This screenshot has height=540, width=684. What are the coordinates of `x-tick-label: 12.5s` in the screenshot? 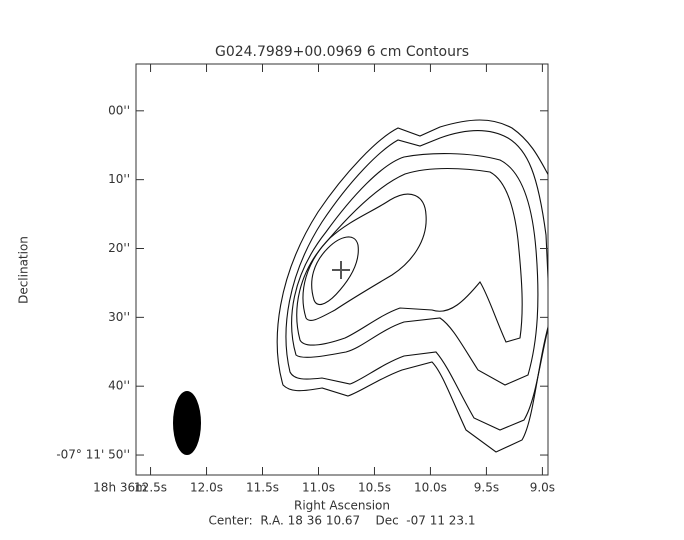 It's located at (150, 488).